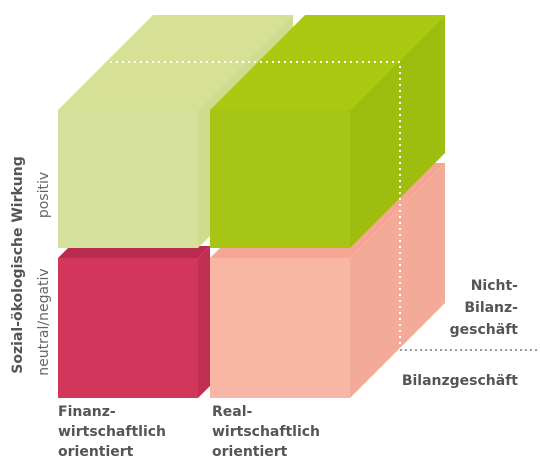 This screenshot has width=540, height=470. I want to click on column-label: Real-, so click(232, 412).